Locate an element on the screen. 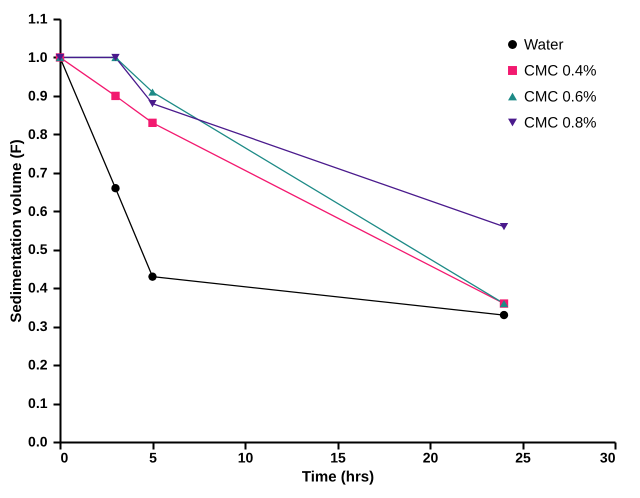  y-tick-label: 0.4 is located at coordinates (38, 288).